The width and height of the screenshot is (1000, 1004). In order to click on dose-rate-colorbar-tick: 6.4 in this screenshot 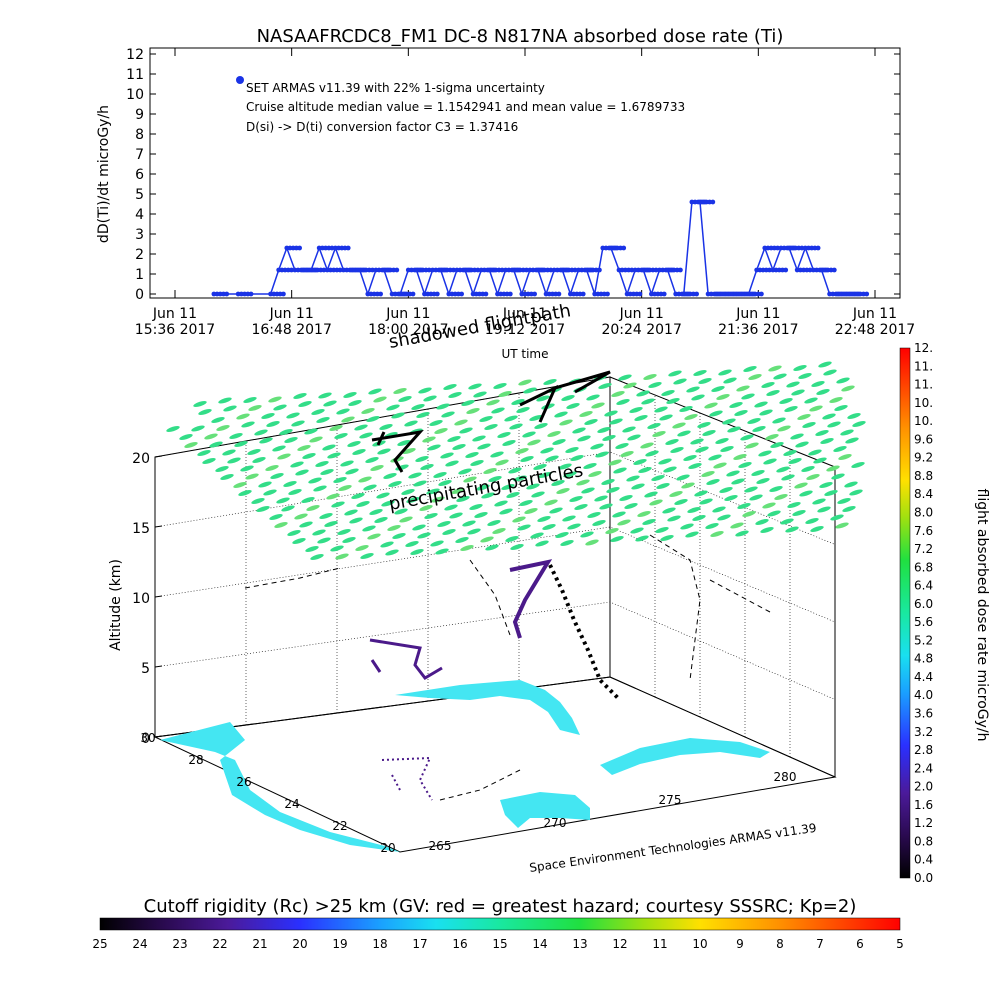, I will do `click(923, 586)`.